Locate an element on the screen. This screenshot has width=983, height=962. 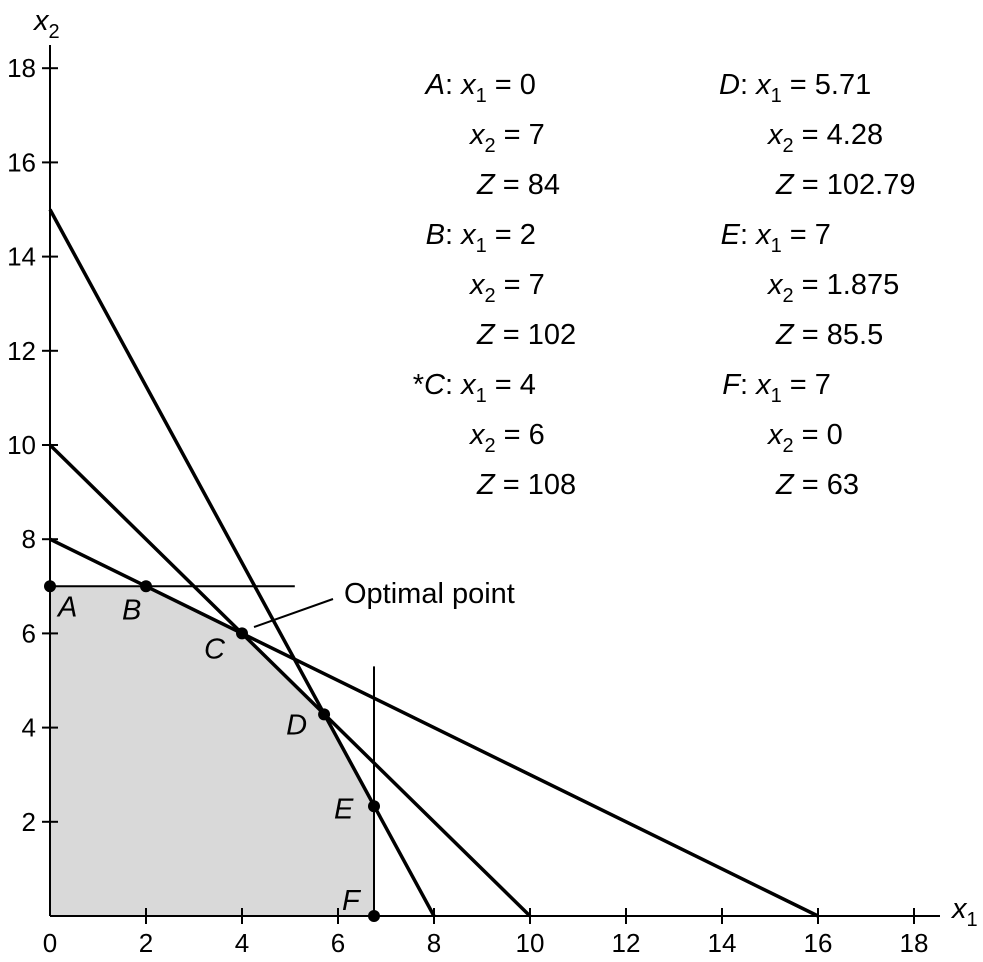
table-point-name: D is located at coordinates (729, 85).